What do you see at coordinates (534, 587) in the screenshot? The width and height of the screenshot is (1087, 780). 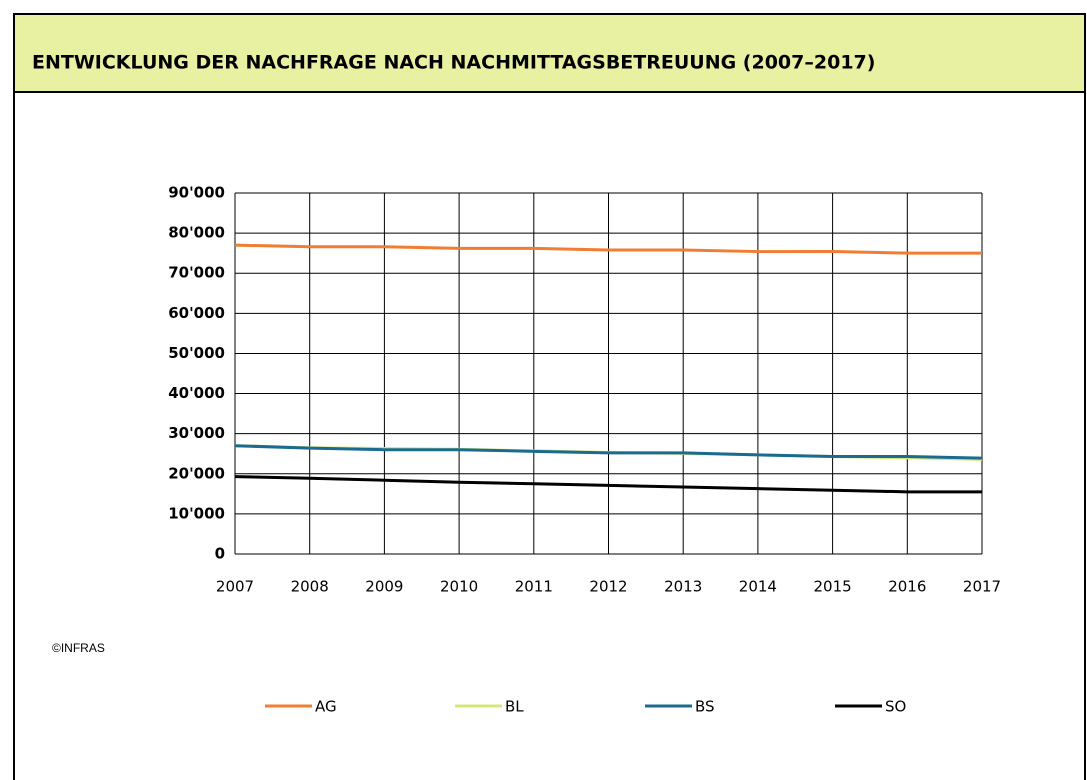 I see `x-tick-label: 2011` at bounding box center [534, 587].